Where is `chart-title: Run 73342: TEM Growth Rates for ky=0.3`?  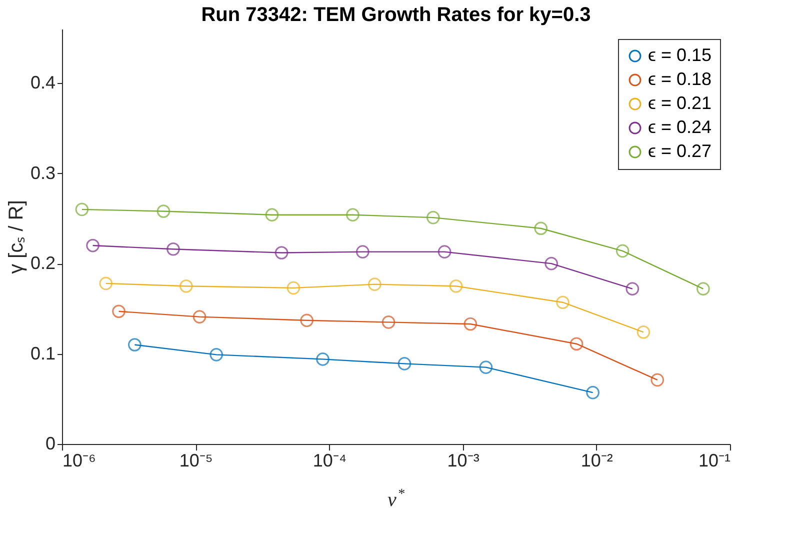 chart-title: Run 73342: TEM Growth Rates for ky=0.3 is located at coordinates (396, 15).